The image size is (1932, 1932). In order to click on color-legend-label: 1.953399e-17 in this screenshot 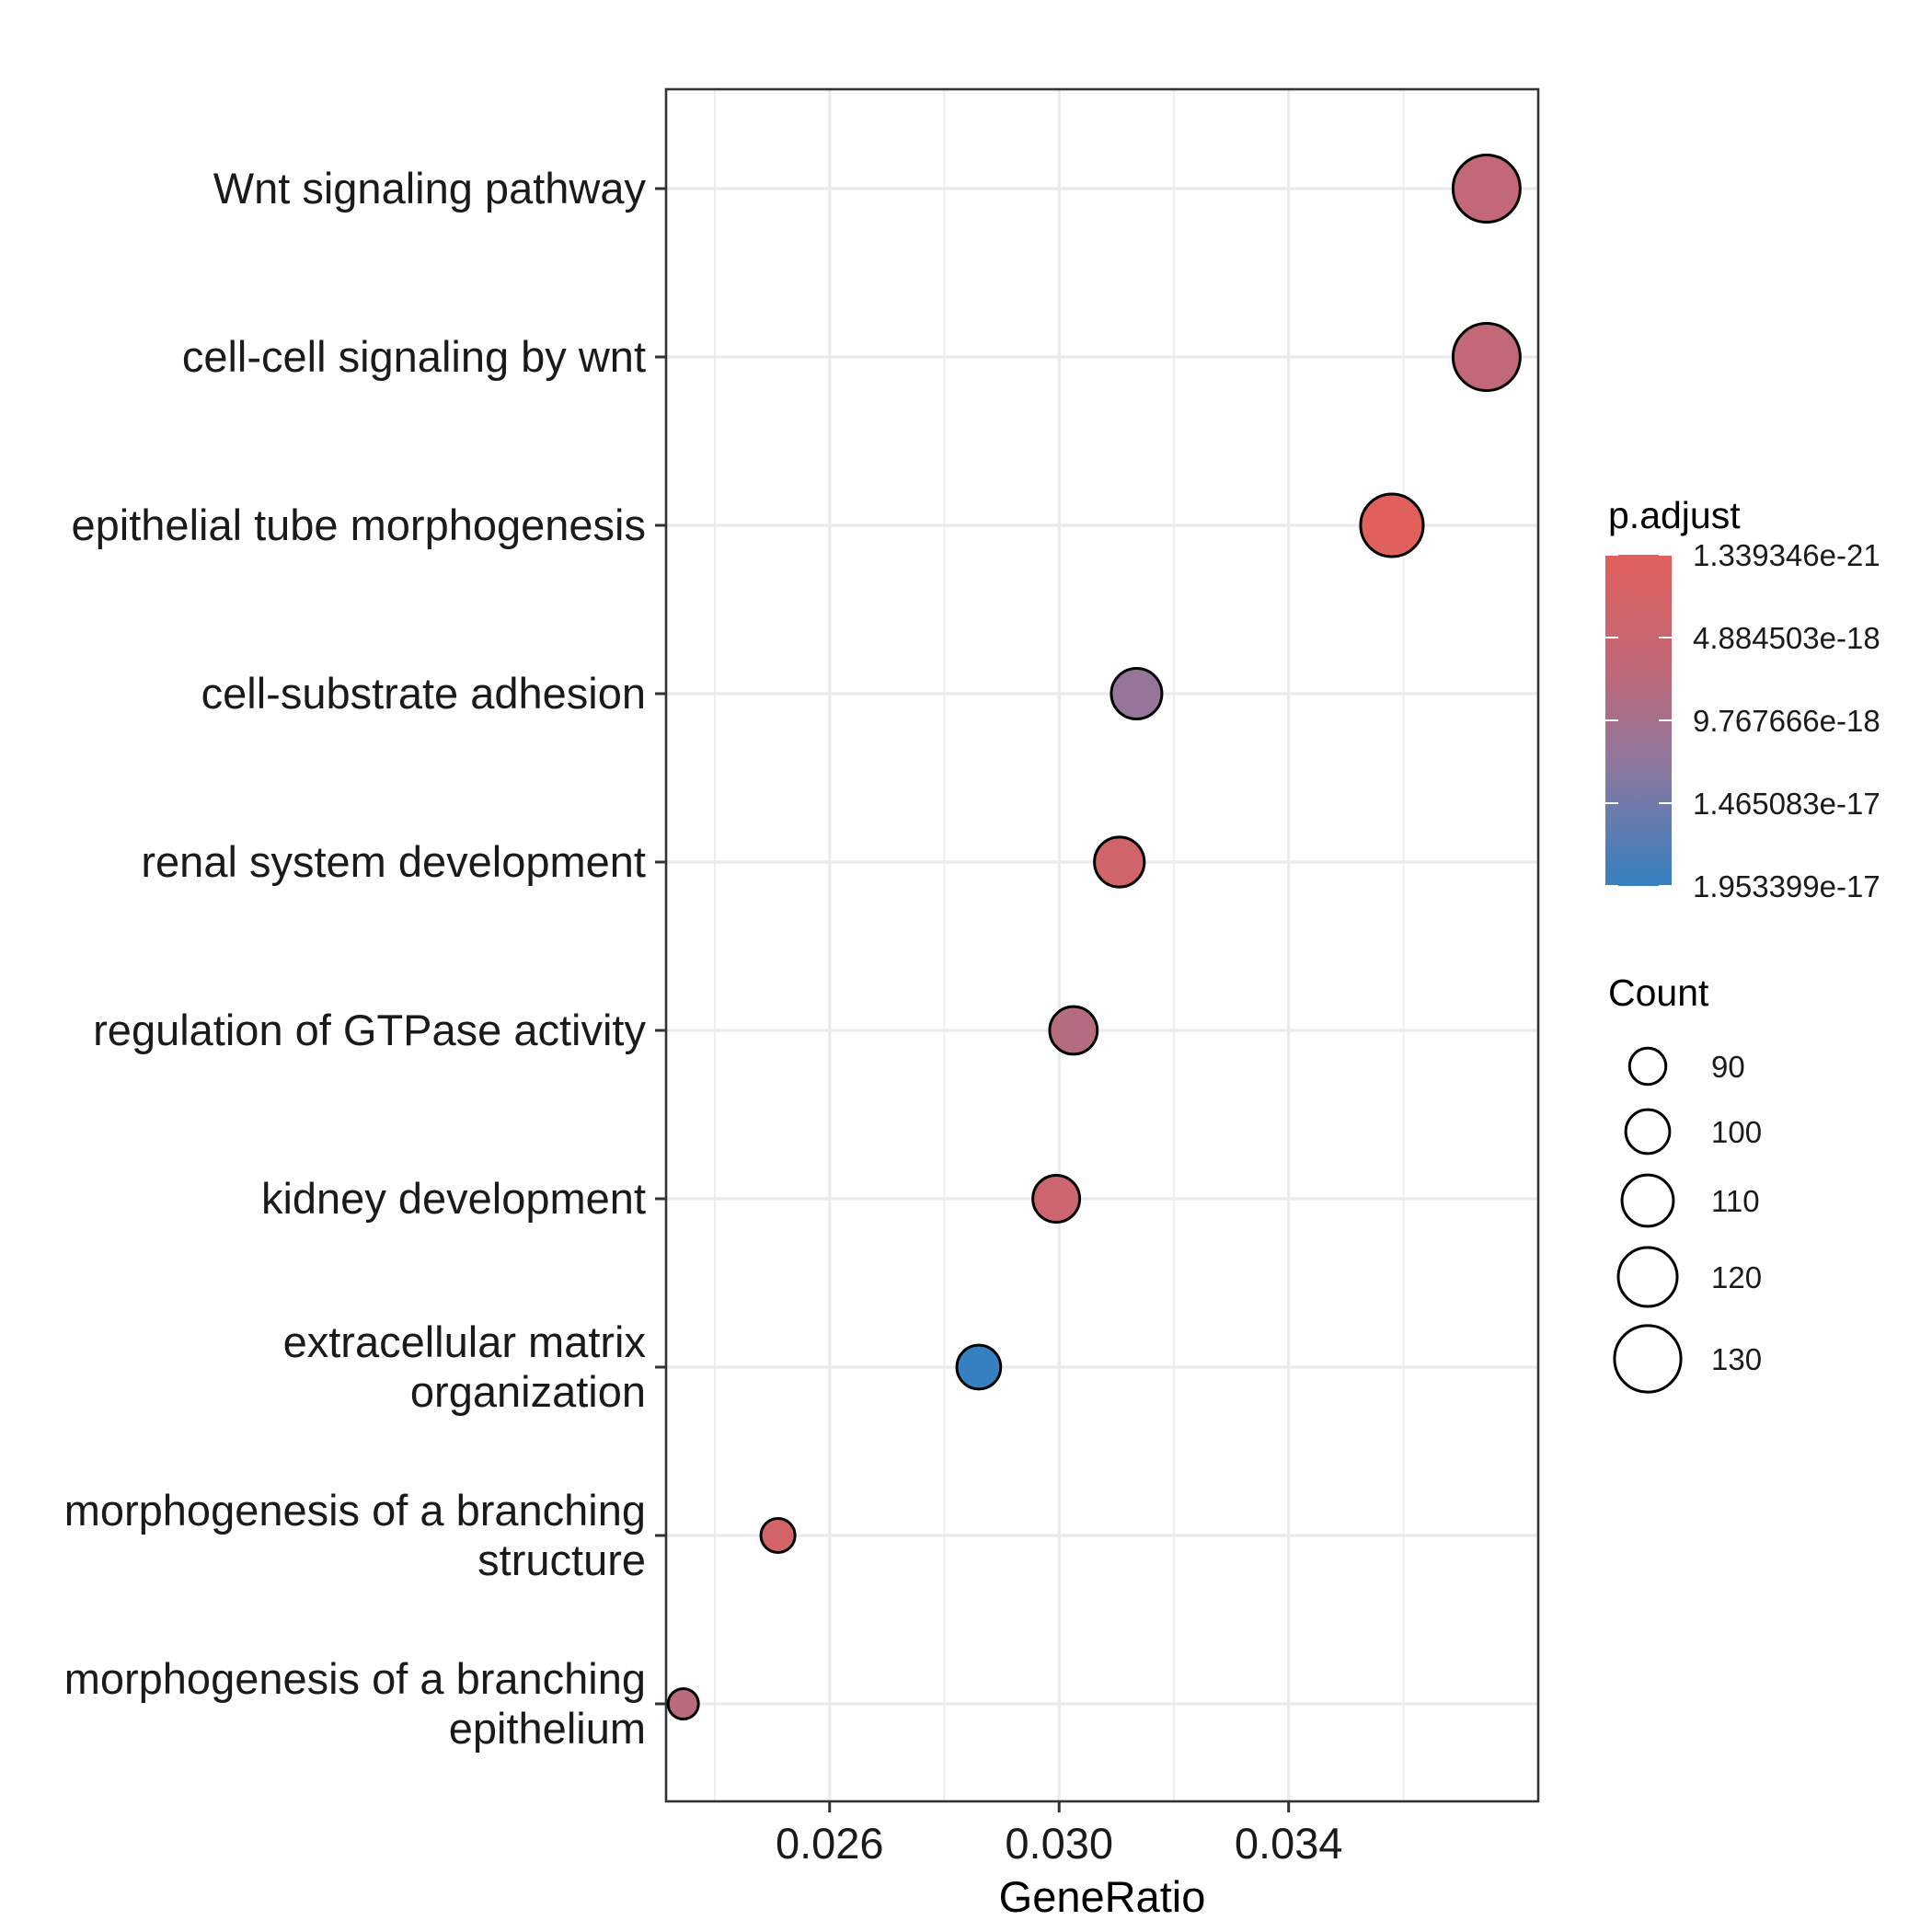, I will do `click(1786, 886)`.